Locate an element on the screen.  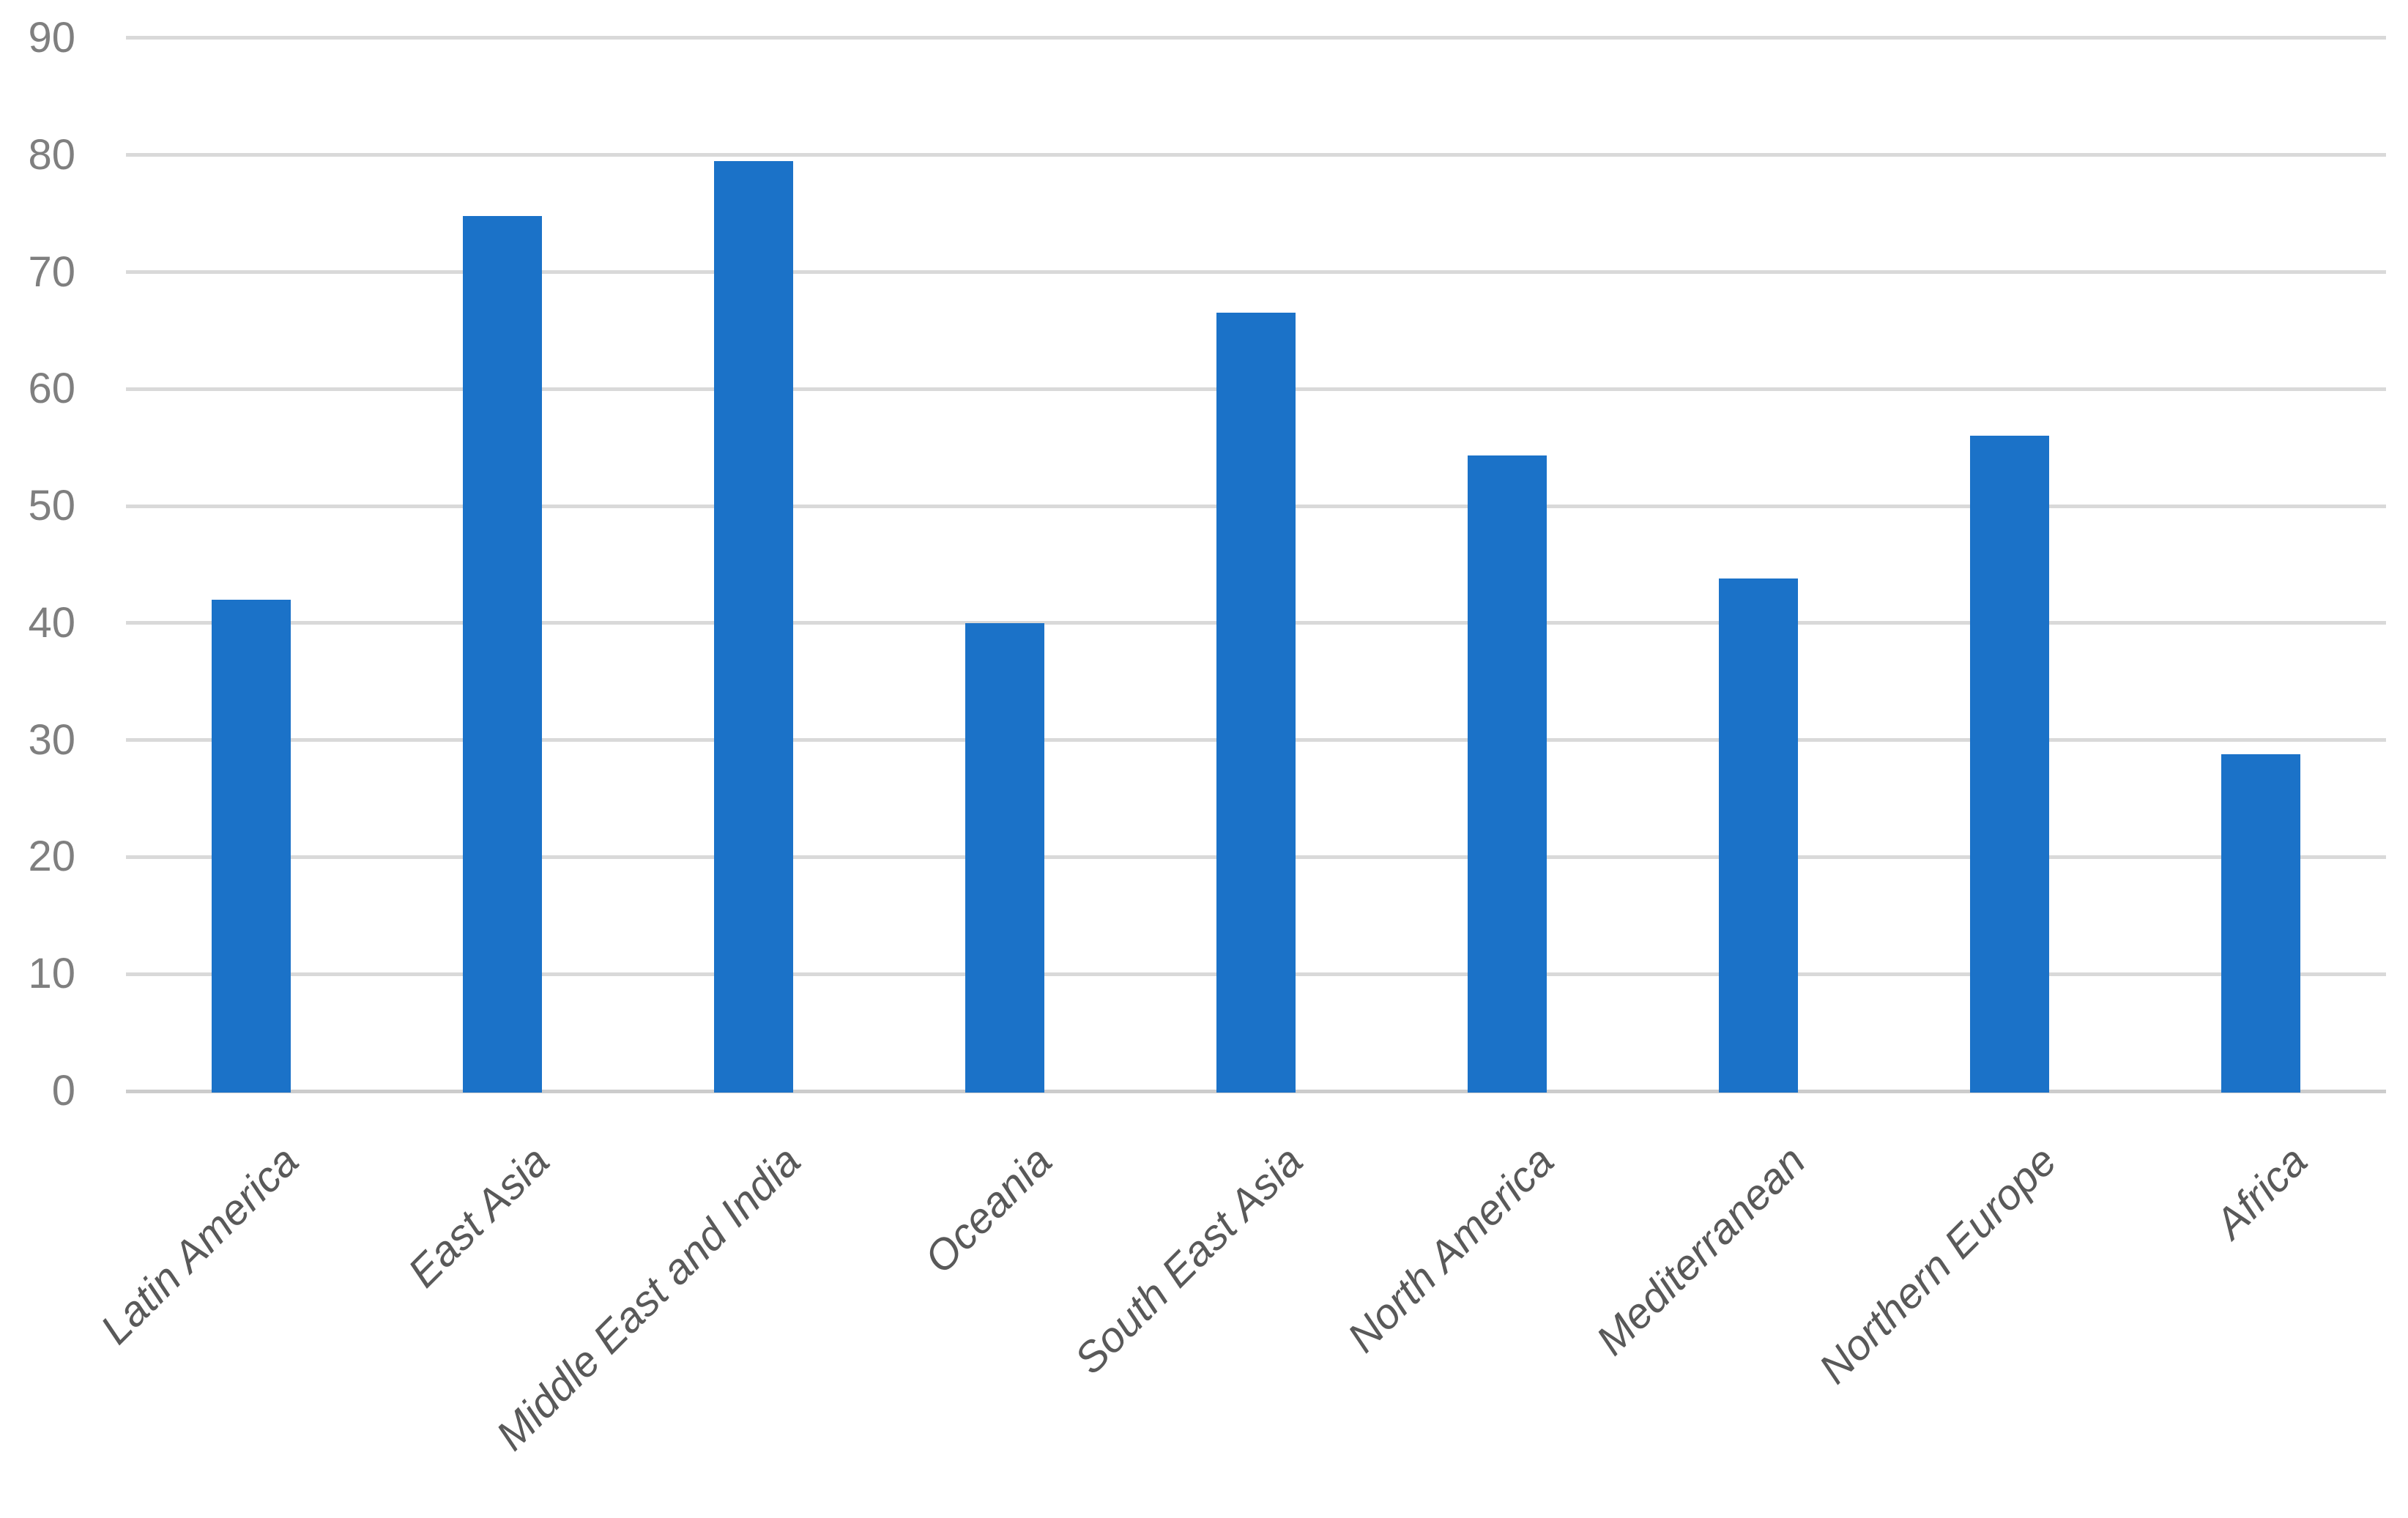
x-axis-category-label: Africa is located at coordinates (2261, 1192).